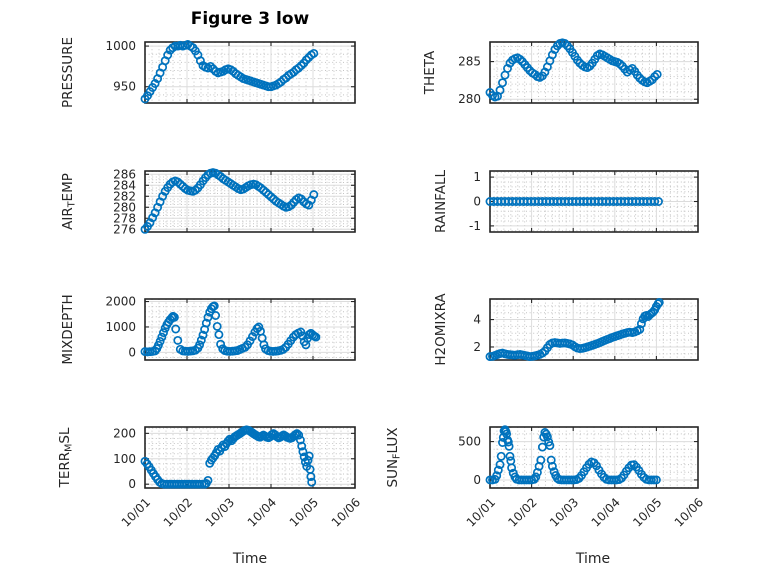 Image resolution: width=778 pixels, height=583 pixels. I want to click on subplot-pressure: 950 1000 PRESSURE, so click(208, 72).